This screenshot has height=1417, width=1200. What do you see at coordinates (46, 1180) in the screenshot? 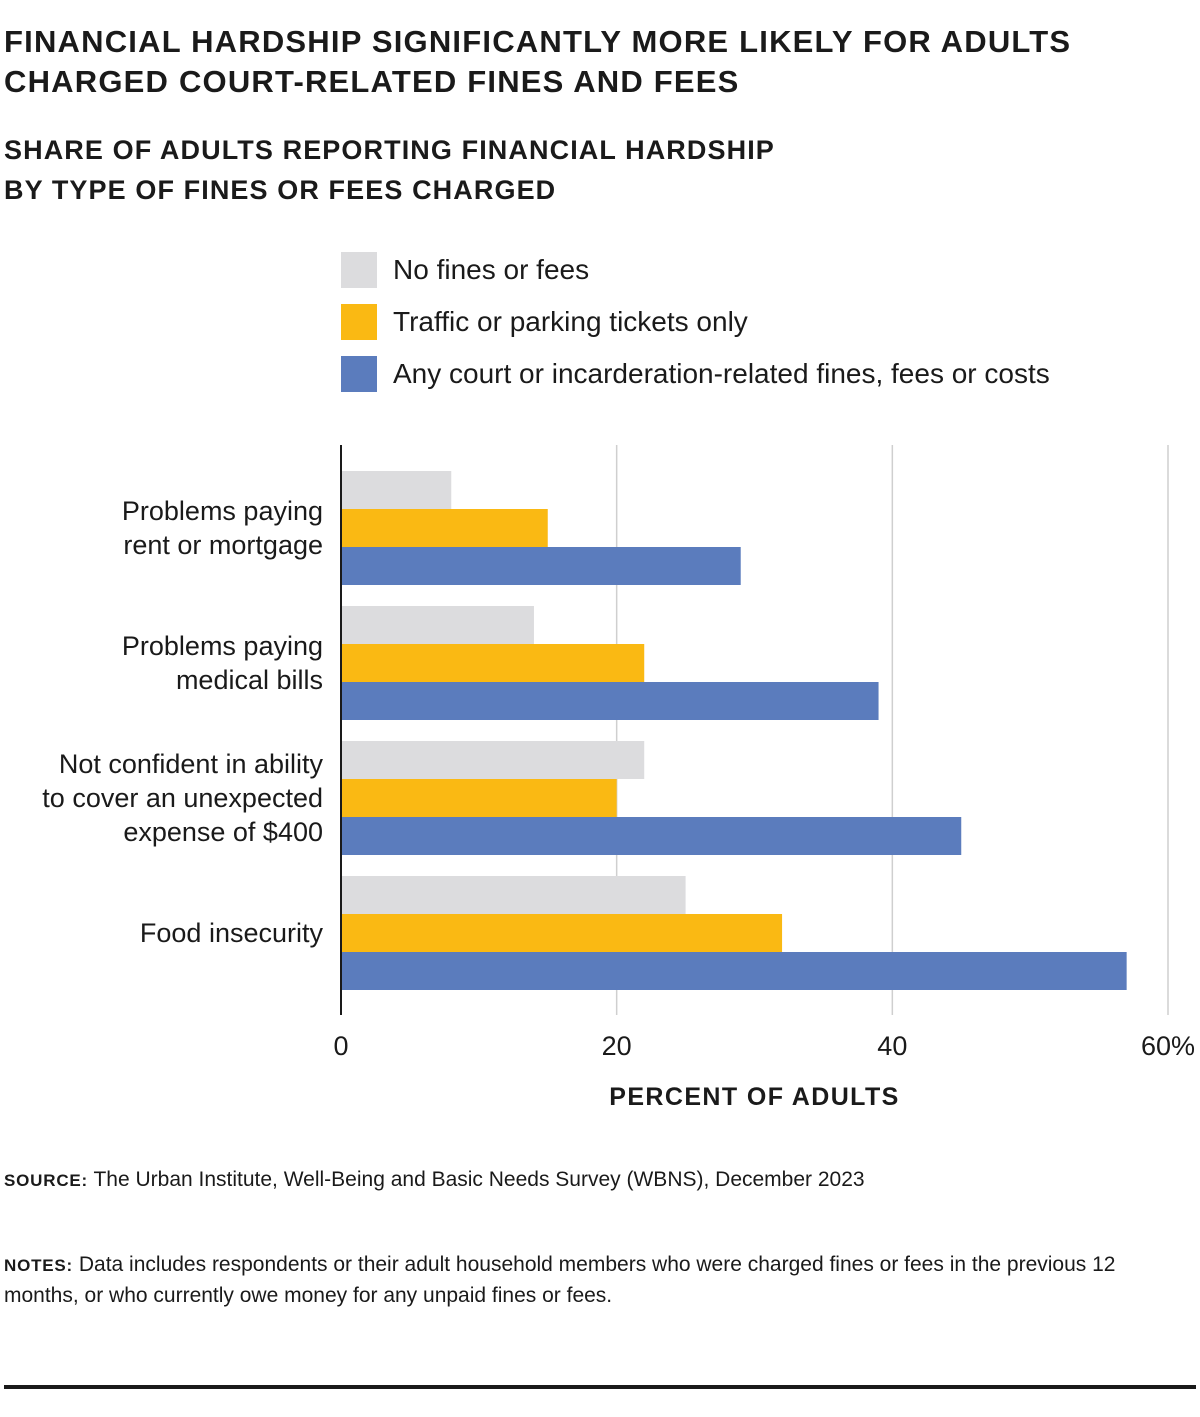
I see `source-label: Source:` at bounding box center [46, 1180].